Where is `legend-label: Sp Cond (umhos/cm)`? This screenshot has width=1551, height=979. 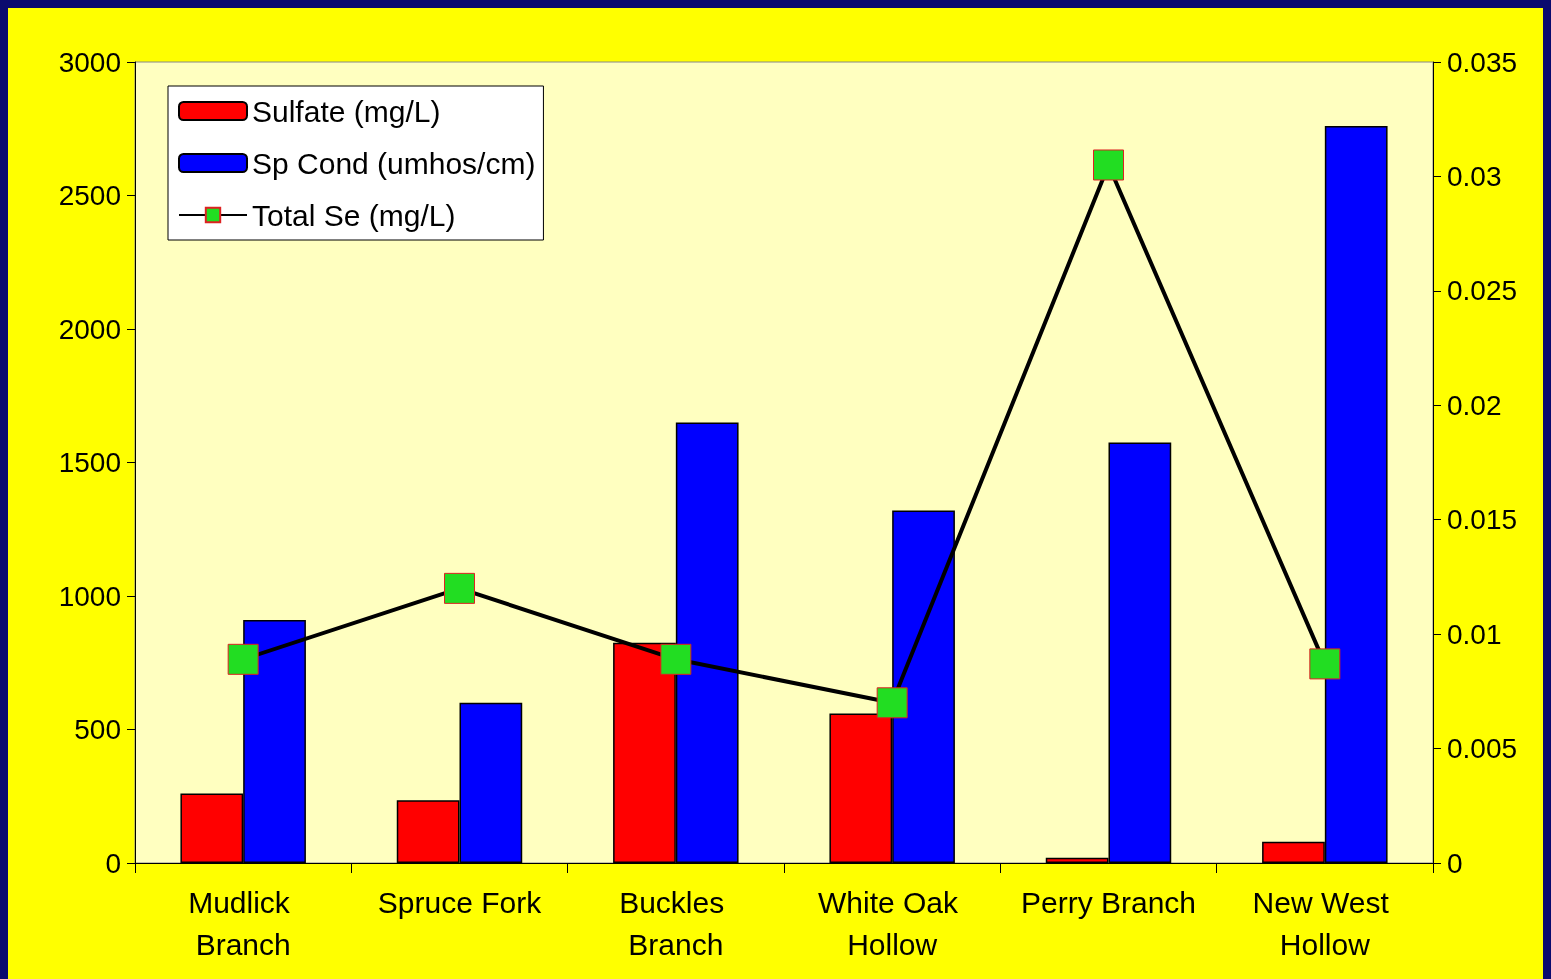 legend-label: Sp Cond (umhos/cm) is located at coordinates (394, 163).